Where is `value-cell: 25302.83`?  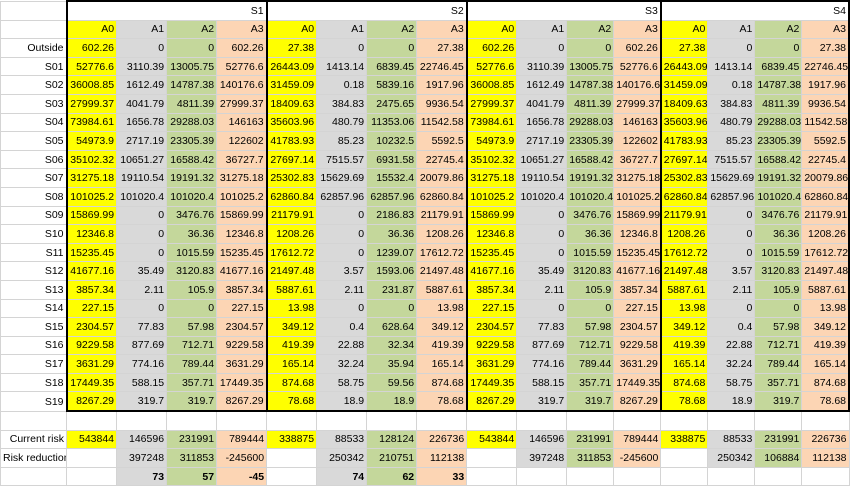
value-cell: 25302.83 is located at coordinates (291, 178).